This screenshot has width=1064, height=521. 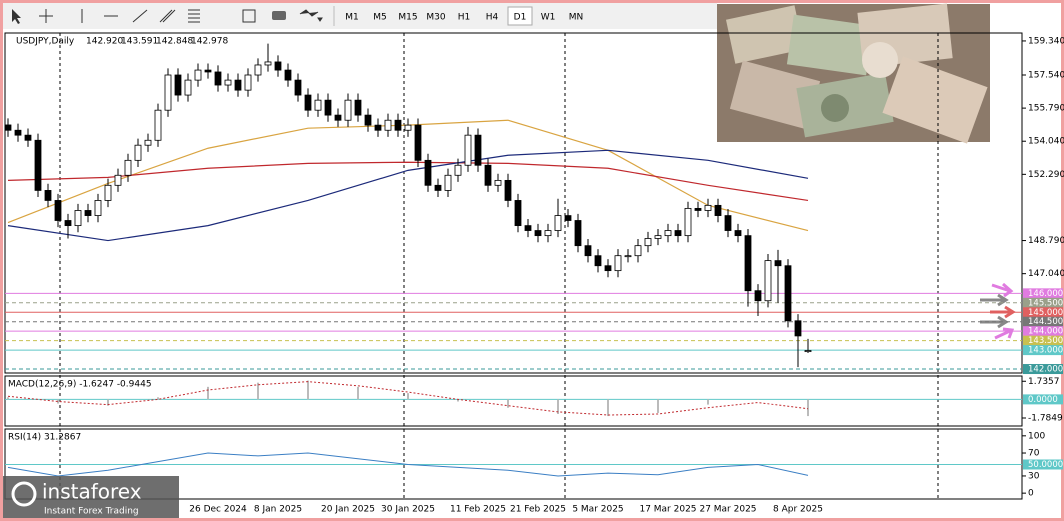 I want to click on logo-bg, so click(x=91, y=497).